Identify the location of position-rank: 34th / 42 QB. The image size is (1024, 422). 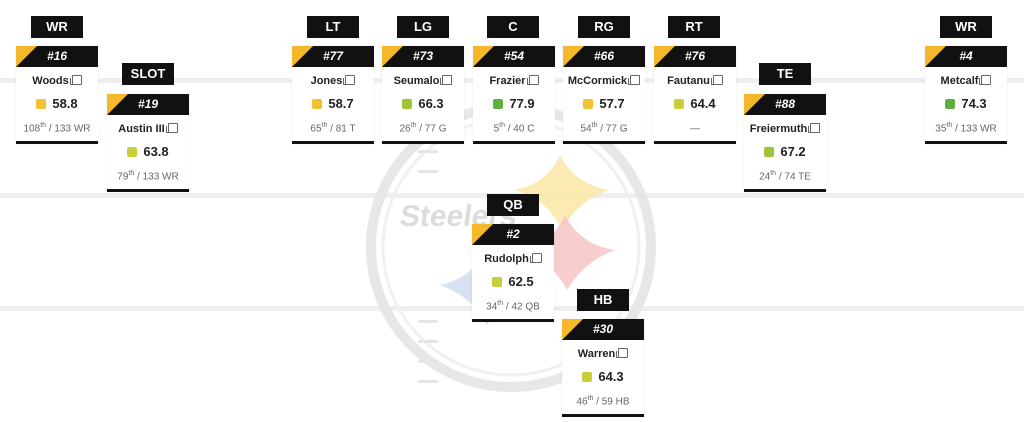
(513, 306).